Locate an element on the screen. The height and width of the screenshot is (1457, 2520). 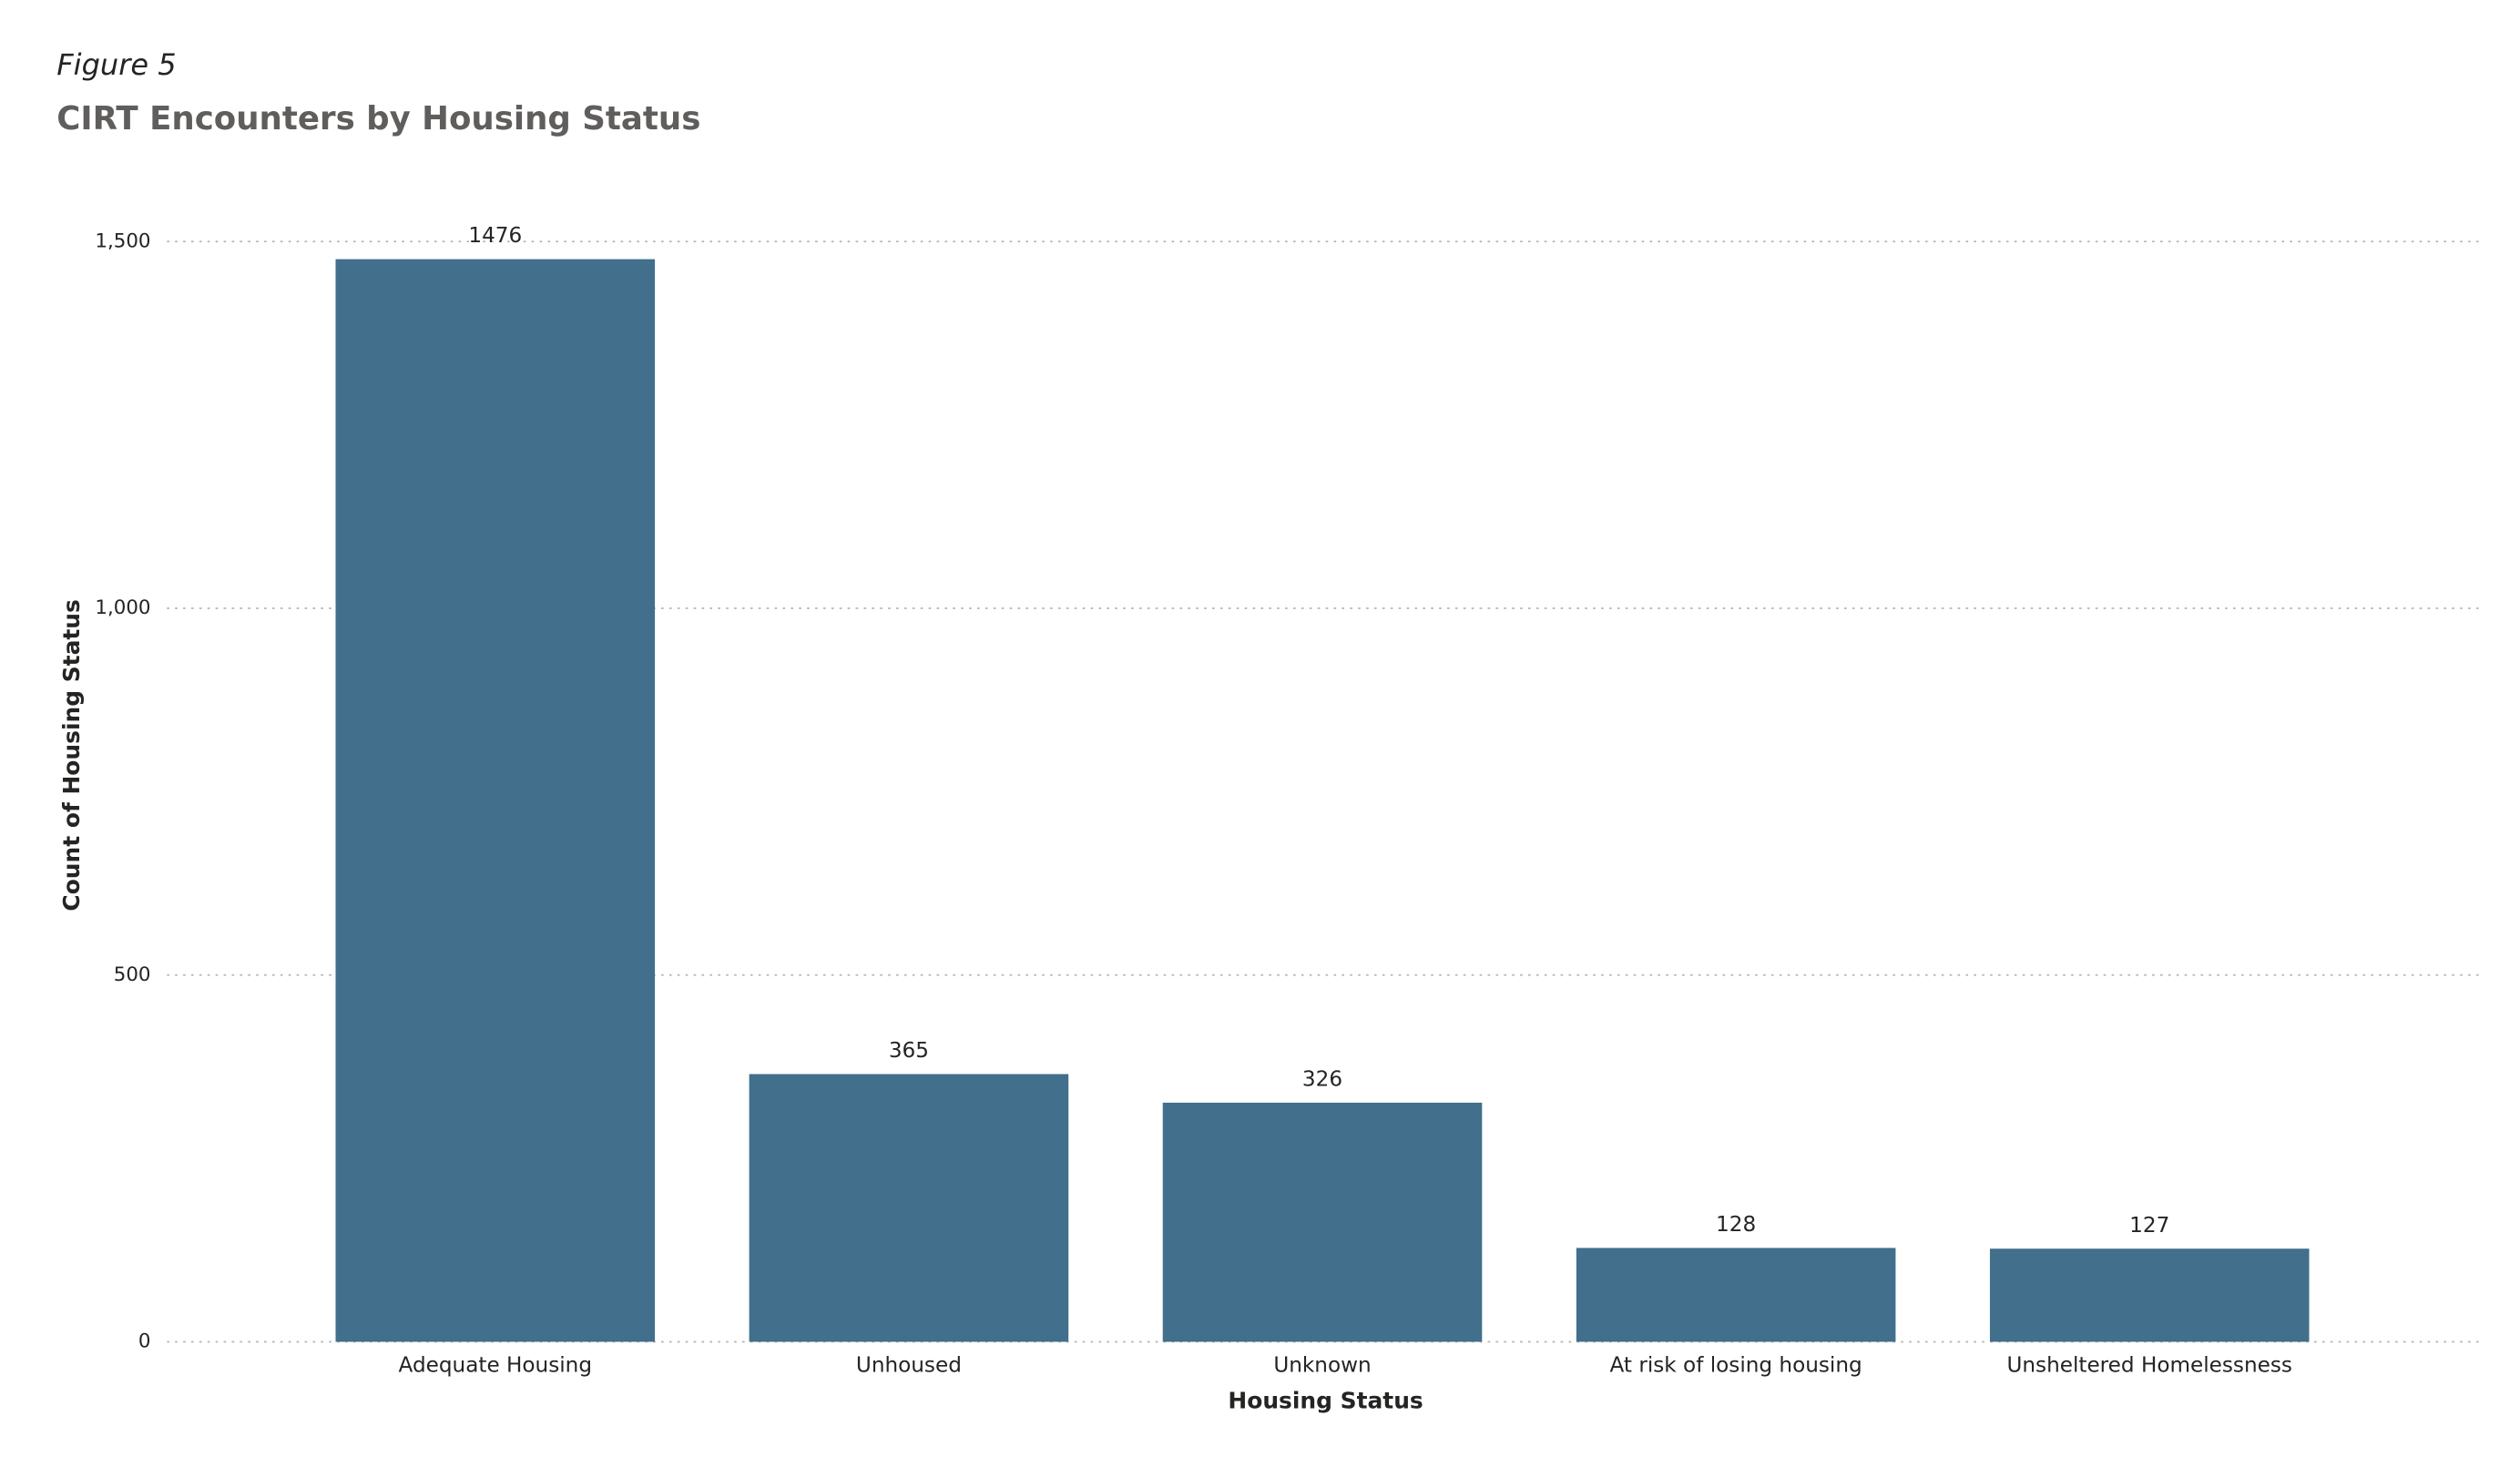
data-label: 128 is located at coordinates (1736, 1225).